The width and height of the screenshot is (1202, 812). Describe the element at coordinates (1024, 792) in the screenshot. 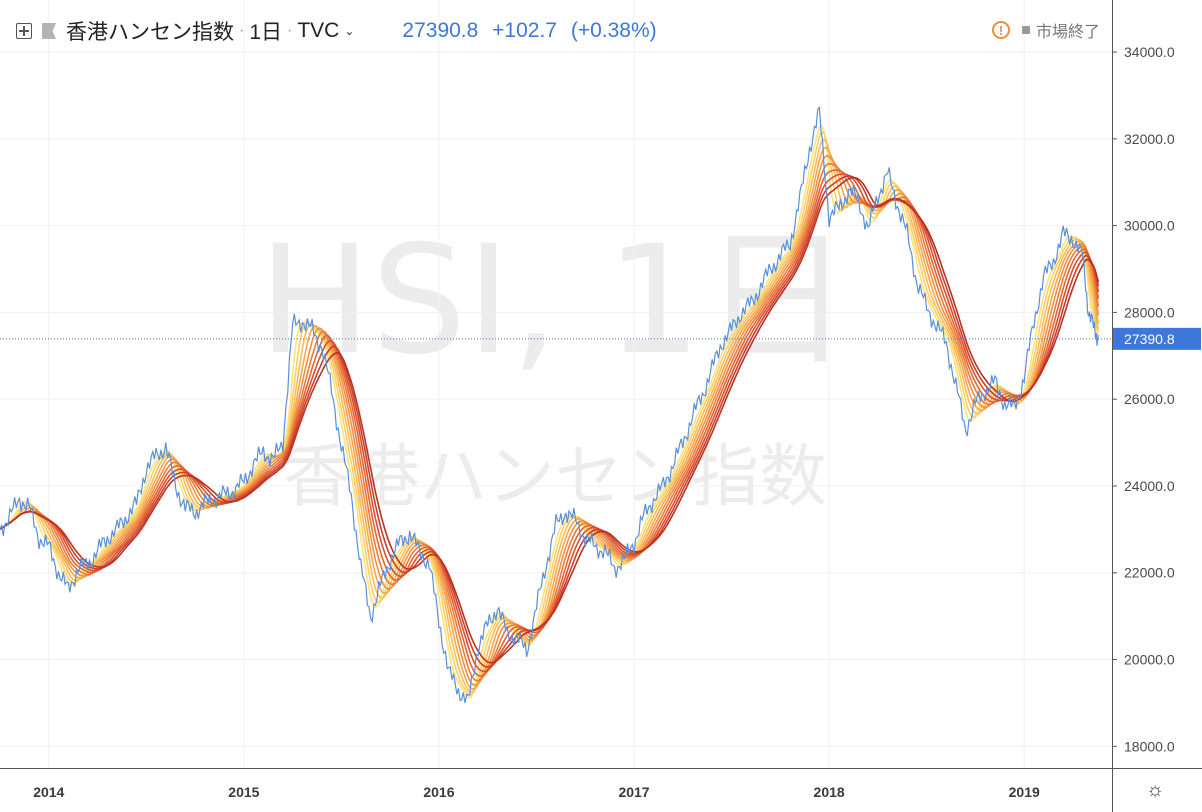

I see `x-tick-label-5: 2019` at that location.